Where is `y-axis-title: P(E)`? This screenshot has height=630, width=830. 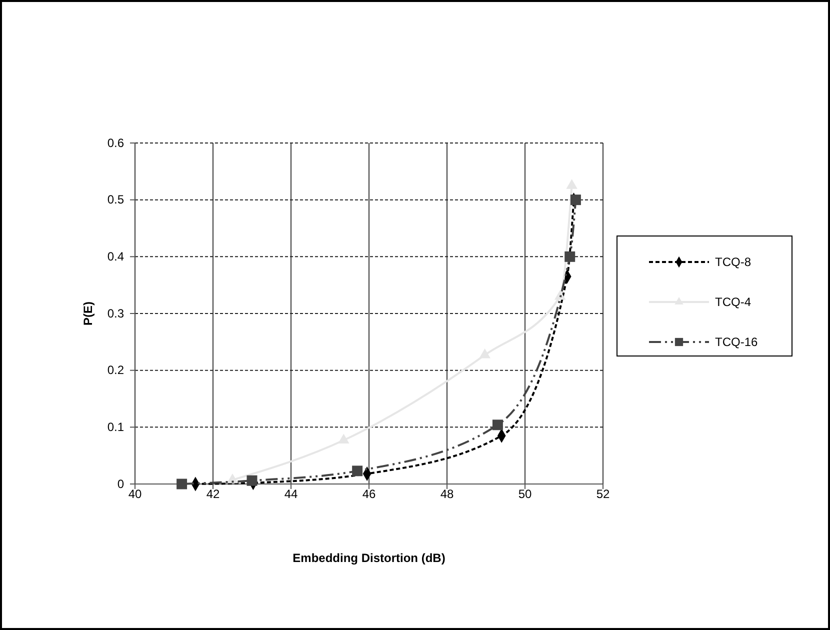 y-axis-title: P(E) is located at coordinates (88, 313).